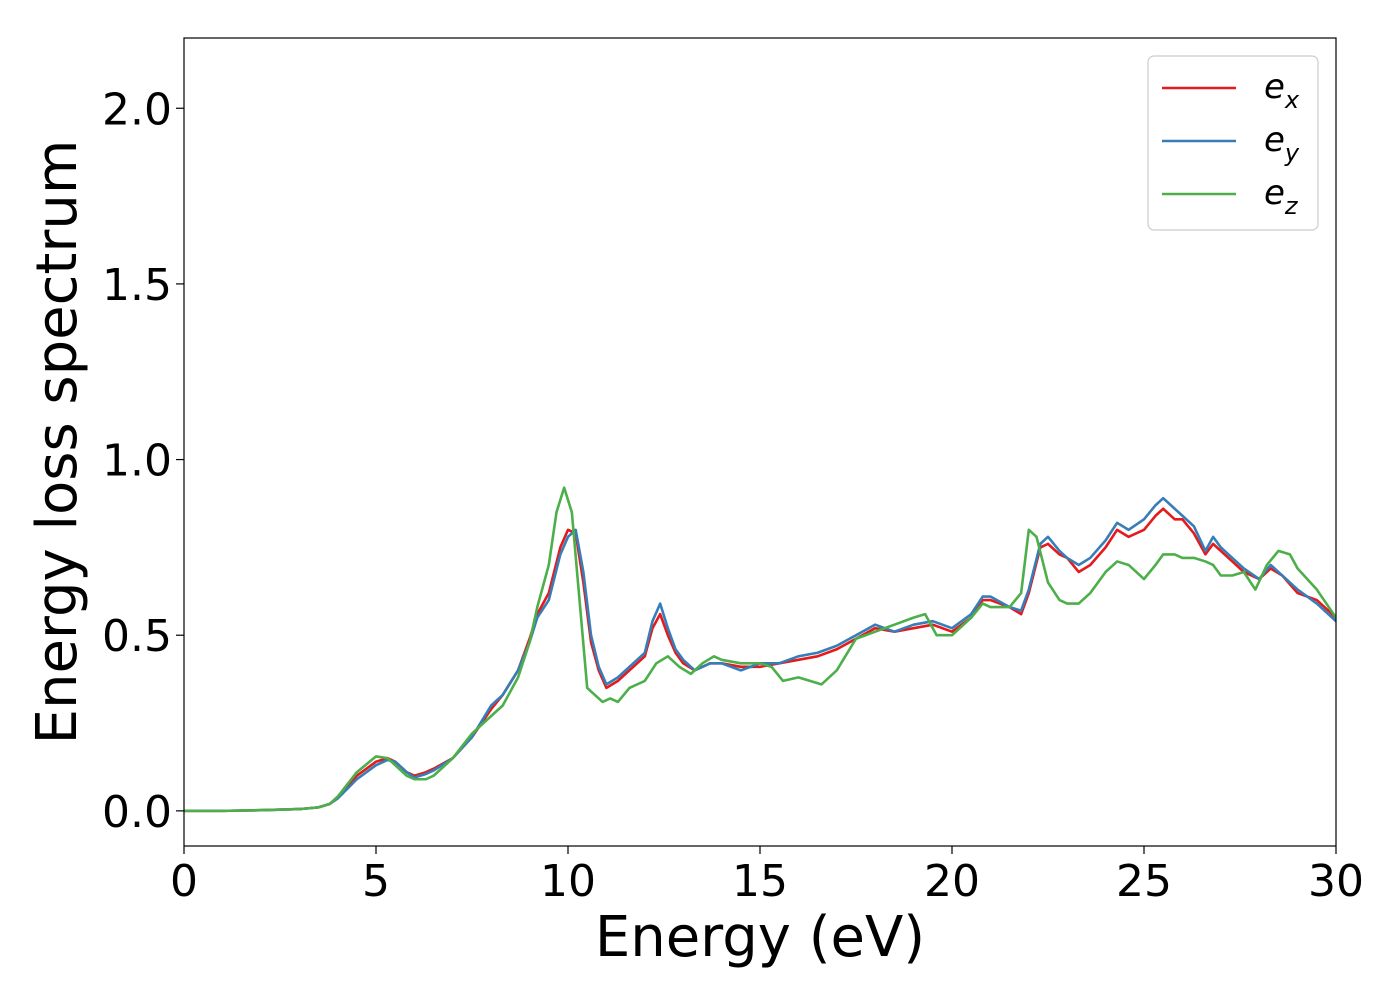 The image size is (1400, 1000). Describe the element at coordinates (137, 461) in the screenshot. I see `y-tick-label: 1.0` at that location.